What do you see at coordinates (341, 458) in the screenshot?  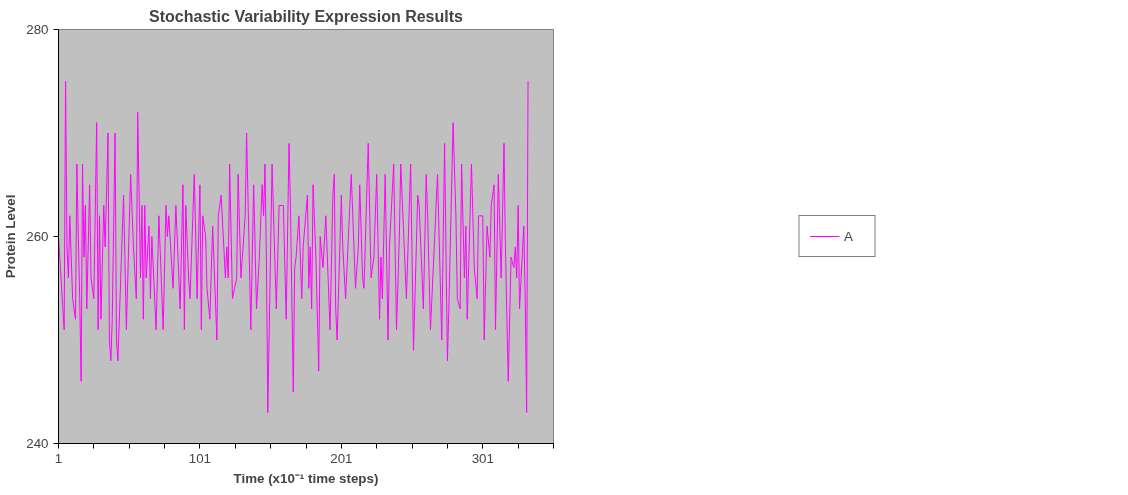 I see `x-tick-label: 201` at bounding box center [341, 458].